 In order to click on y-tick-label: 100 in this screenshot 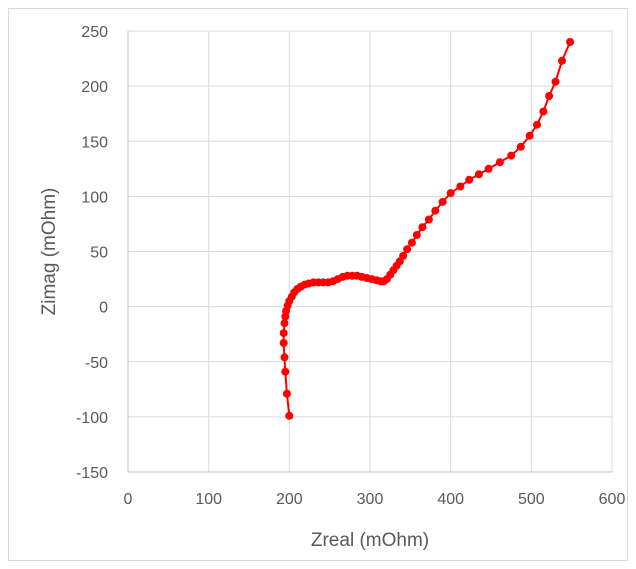, I will do `click(94, 197)`.